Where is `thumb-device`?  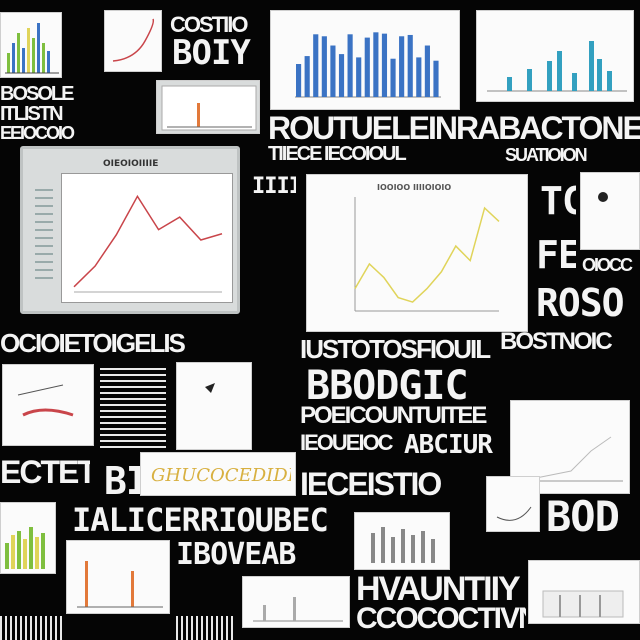 thumb-device is located at coordinates (513, 504).